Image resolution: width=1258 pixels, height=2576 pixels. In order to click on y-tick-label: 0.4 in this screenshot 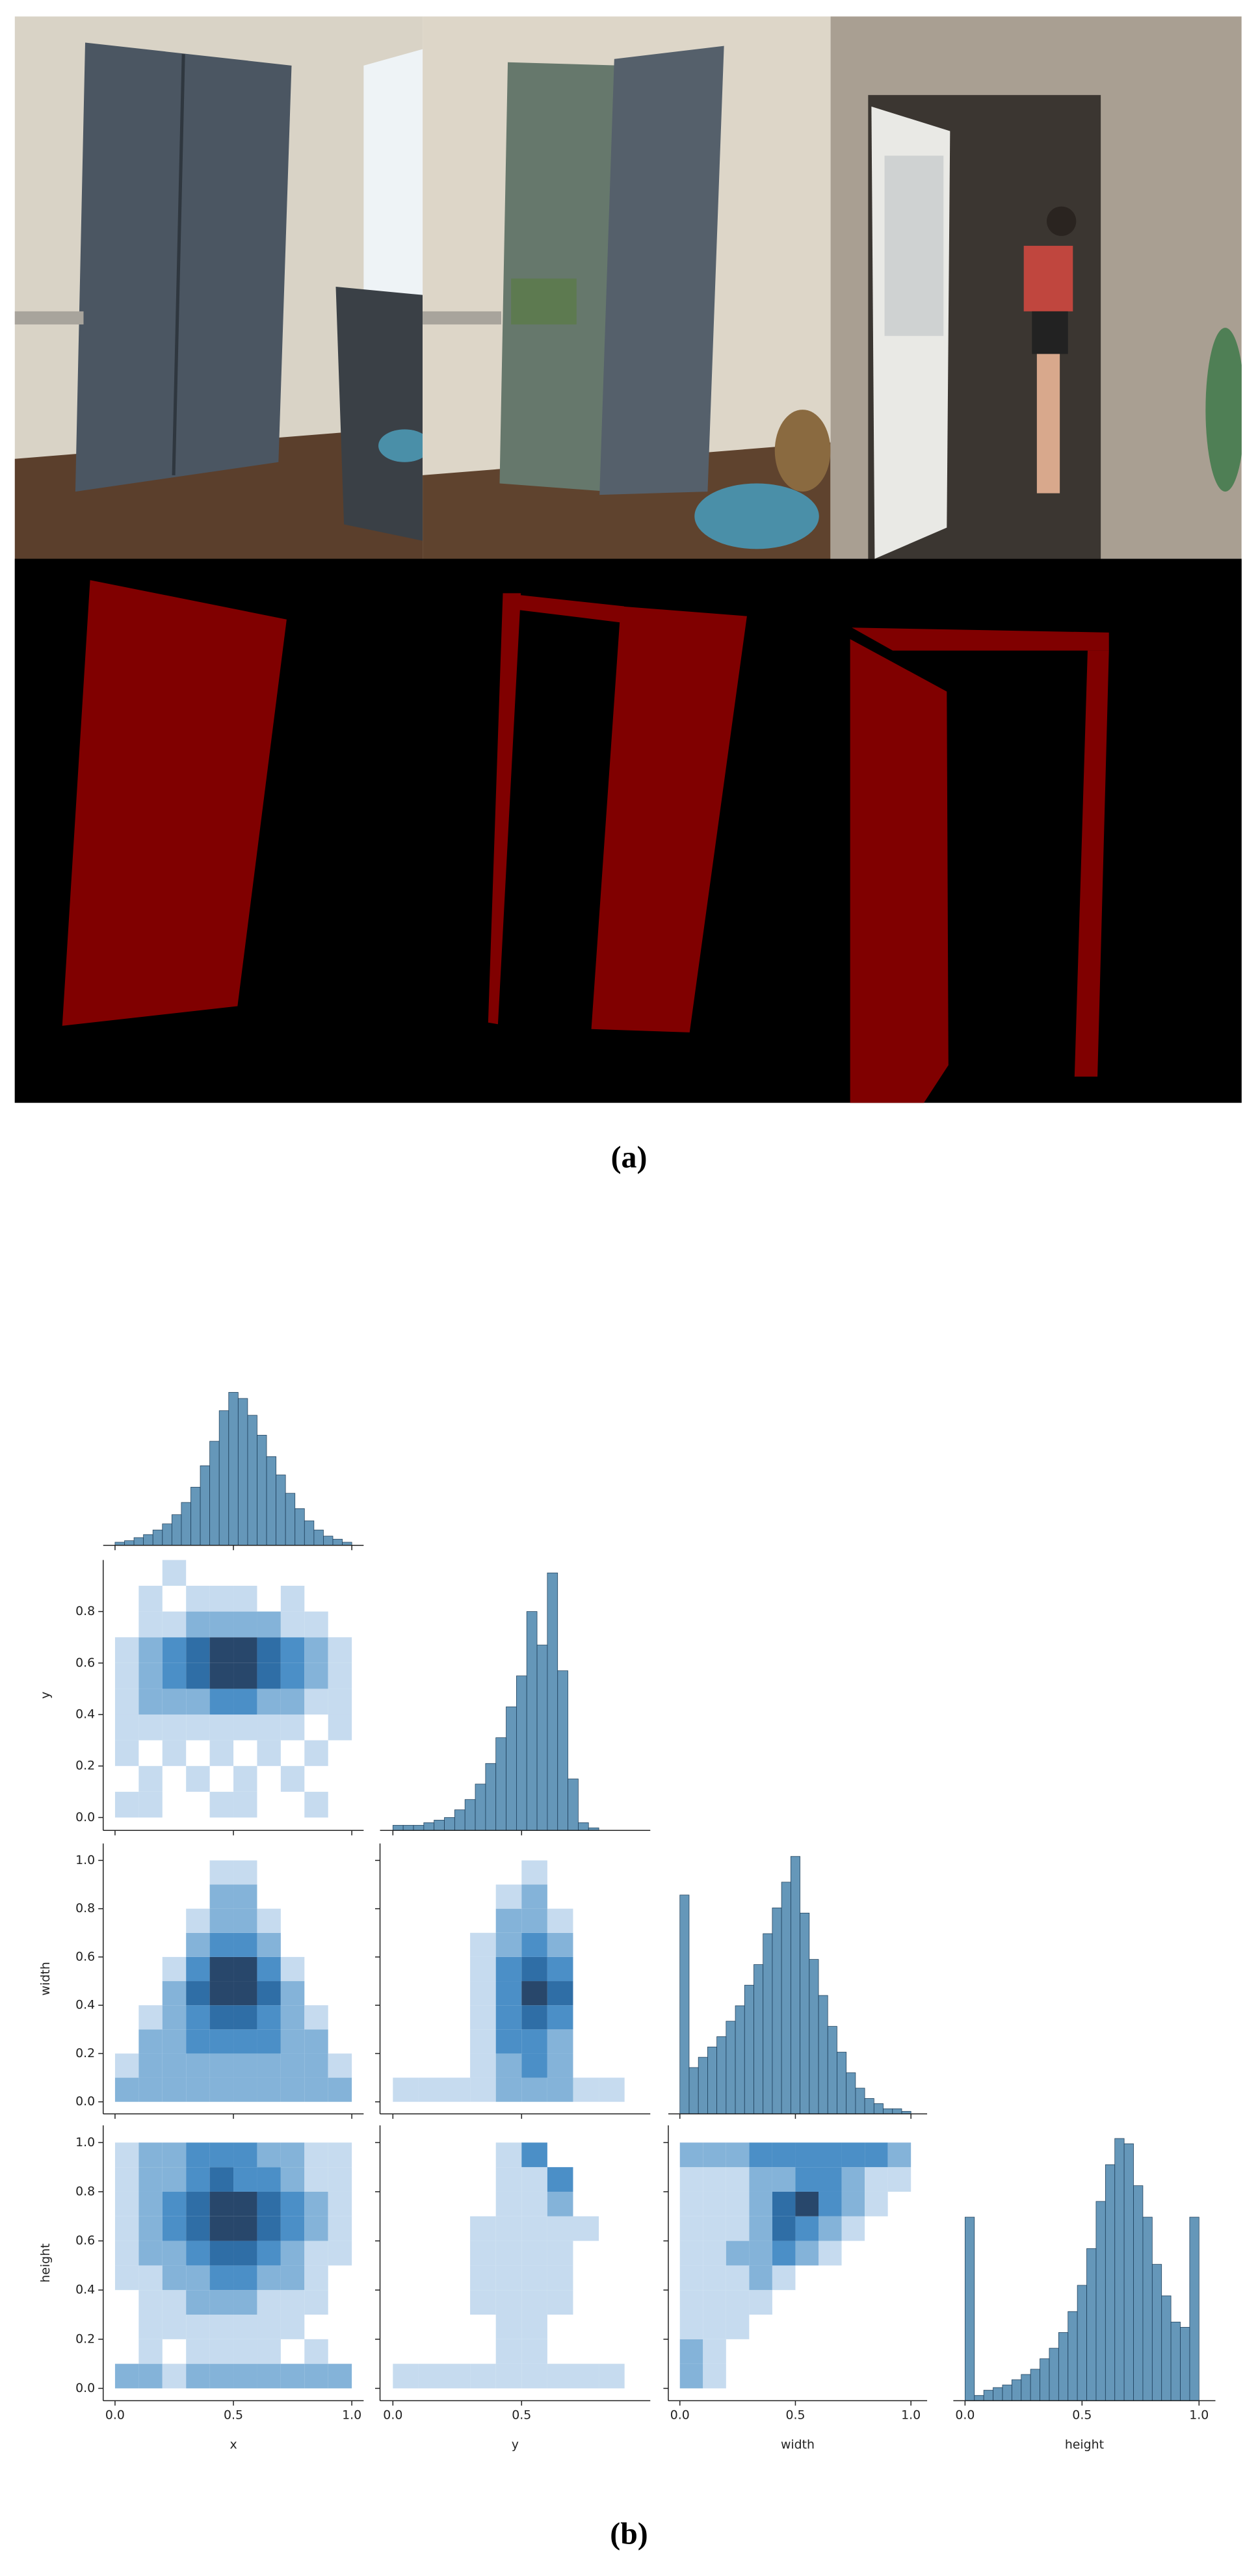, I will do `click(85, 2005)`.